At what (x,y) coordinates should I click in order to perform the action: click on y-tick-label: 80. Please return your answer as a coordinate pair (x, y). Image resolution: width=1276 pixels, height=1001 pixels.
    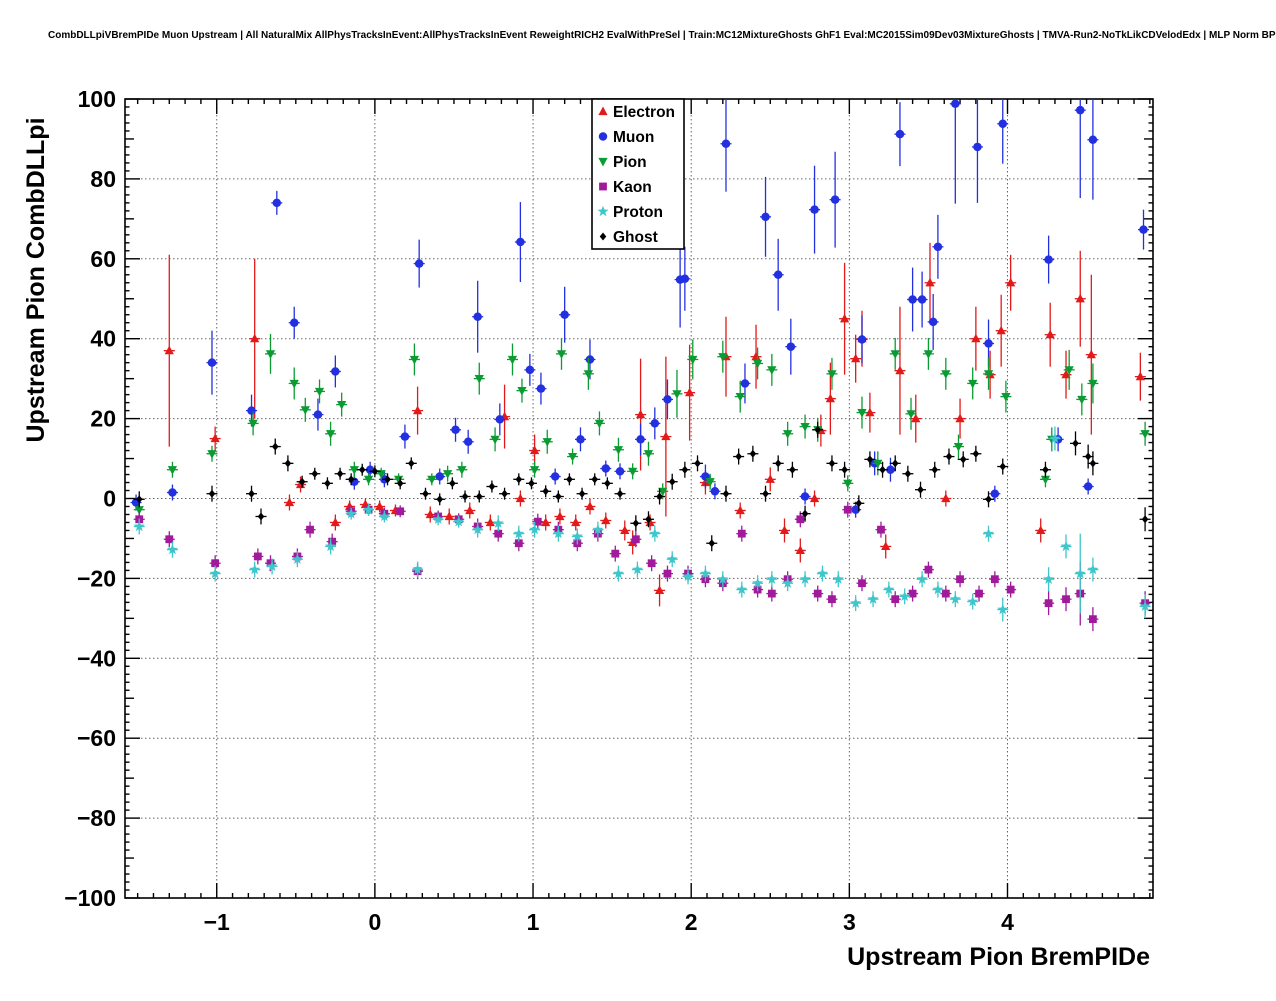
    Looking at the image, I should click on (103, 179).